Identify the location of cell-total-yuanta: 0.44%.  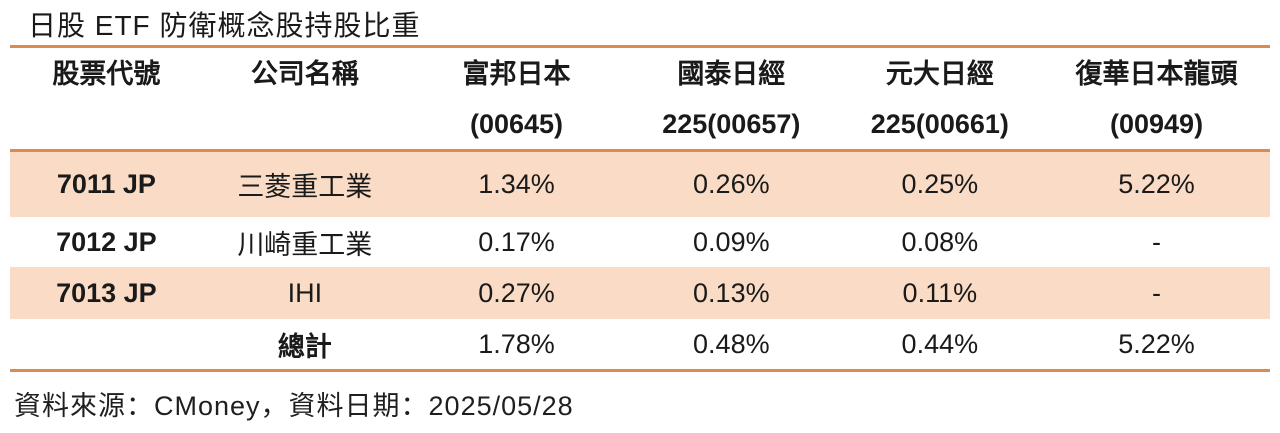
(940, 343).